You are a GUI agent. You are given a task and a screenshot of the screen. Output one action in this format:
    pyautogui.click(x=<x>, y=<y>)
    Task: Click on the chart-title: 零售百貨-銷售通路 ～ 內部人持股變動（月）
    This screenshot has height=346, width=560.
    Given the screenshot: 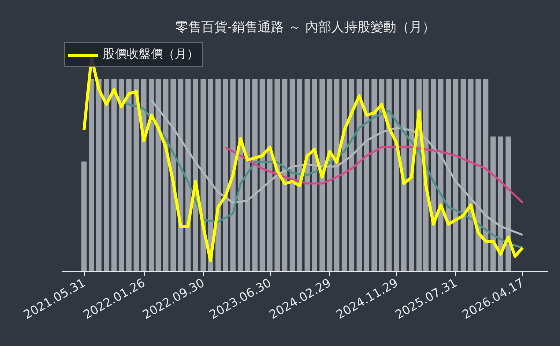 What is the action you would take?
    pyautogui.click(x=306, y=28)
    